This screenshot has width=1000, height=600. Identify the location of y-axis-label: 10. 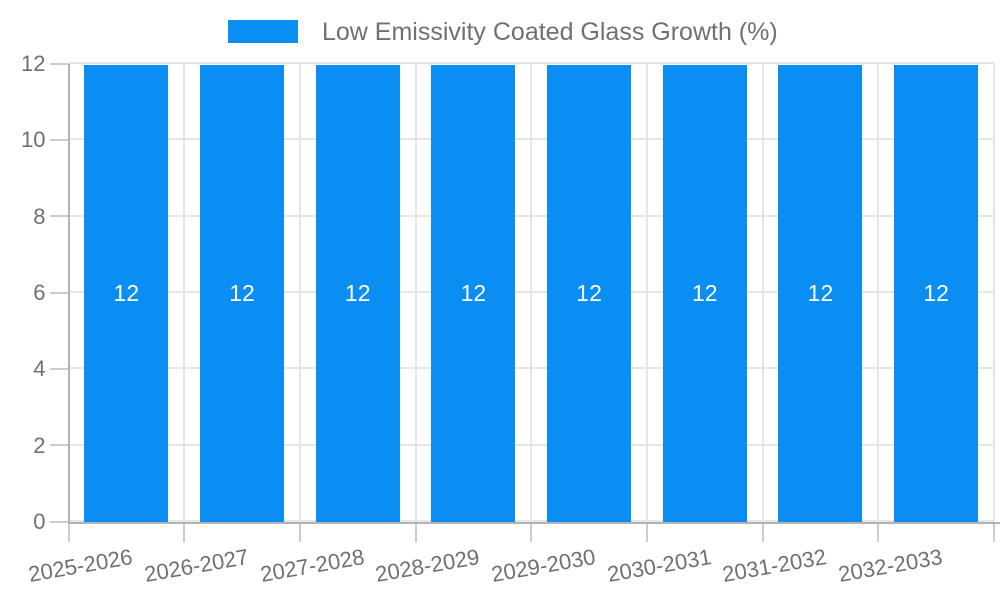
(33, 140).